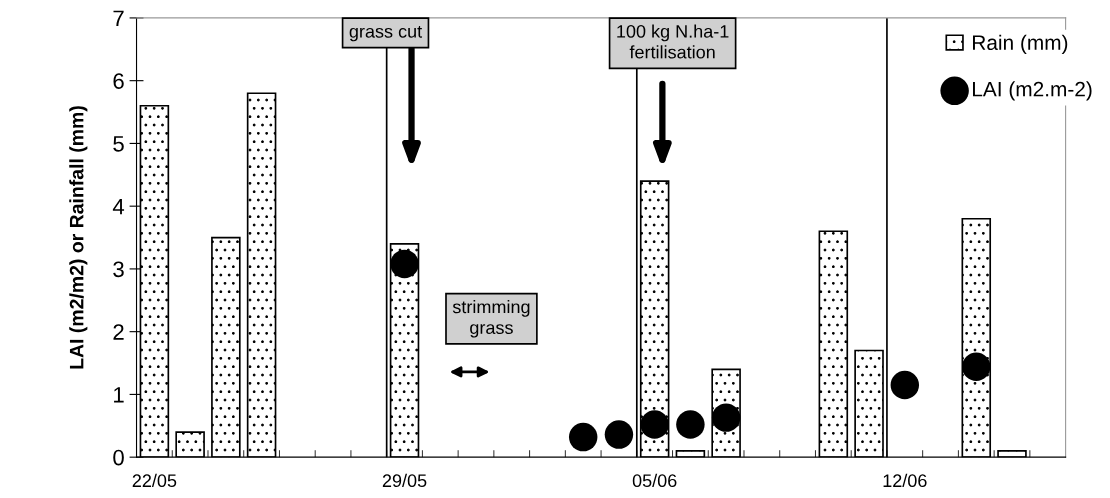 Image resolution: width=1110 pixels, height=498 pixels. Describe the element at coordinates (118, 206) in the screenshot. I see `y-tick-label: 4` at that location.